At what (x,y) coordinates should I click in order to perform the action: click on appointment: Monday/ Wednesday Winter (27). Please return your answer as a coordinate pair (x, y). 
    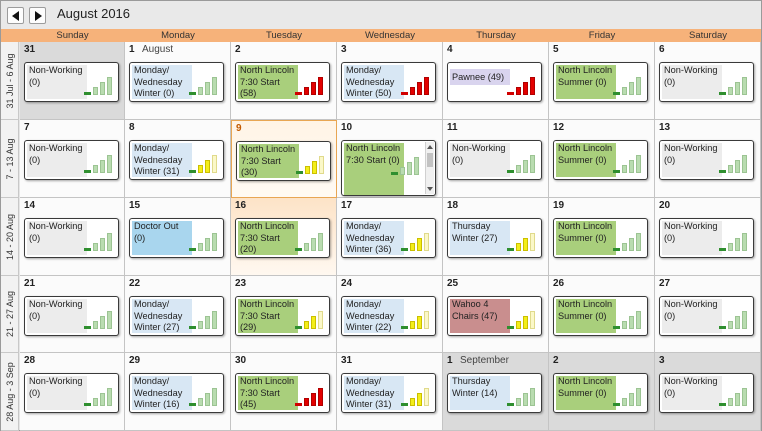
    Looking at the image, I should click on (176, 316).